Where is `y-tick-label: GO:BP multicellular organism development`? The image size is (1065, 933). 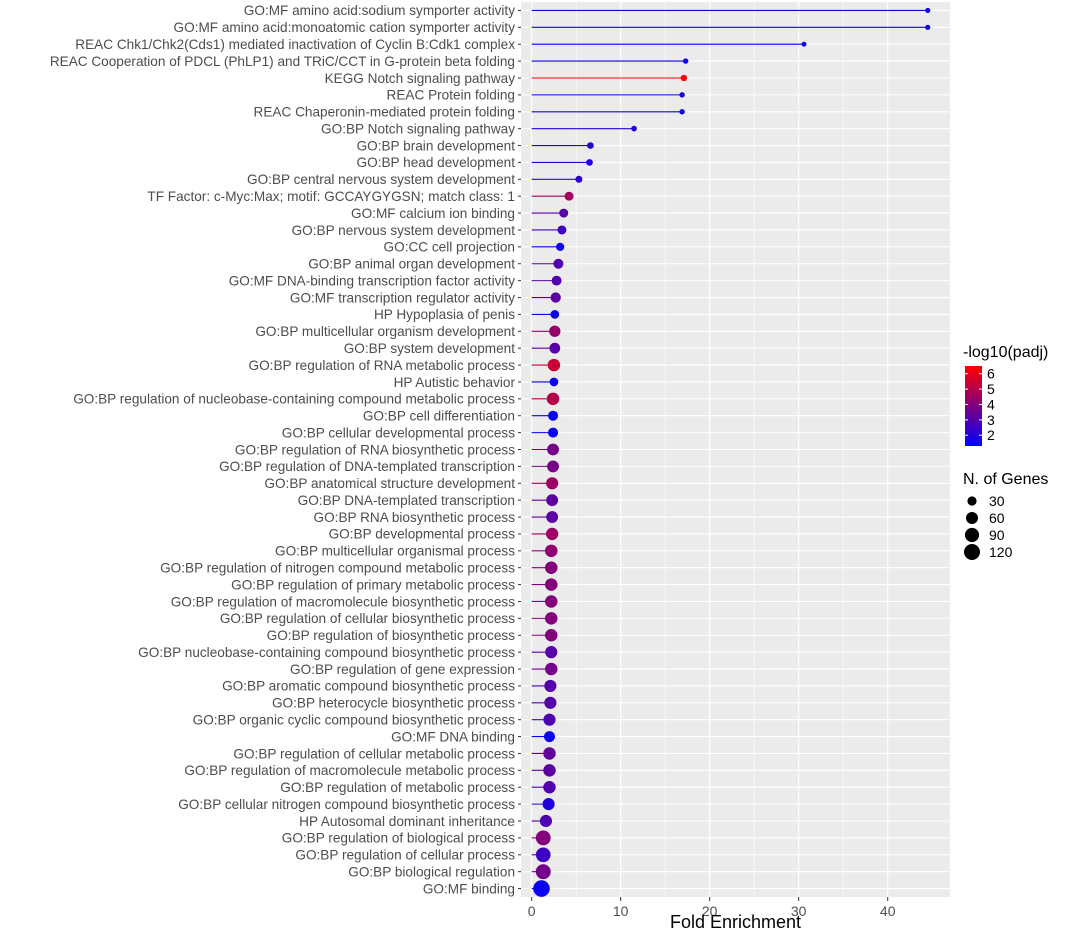
y-tick-label: GO:BP multicellular organism development is located at coordinates (385, 331).